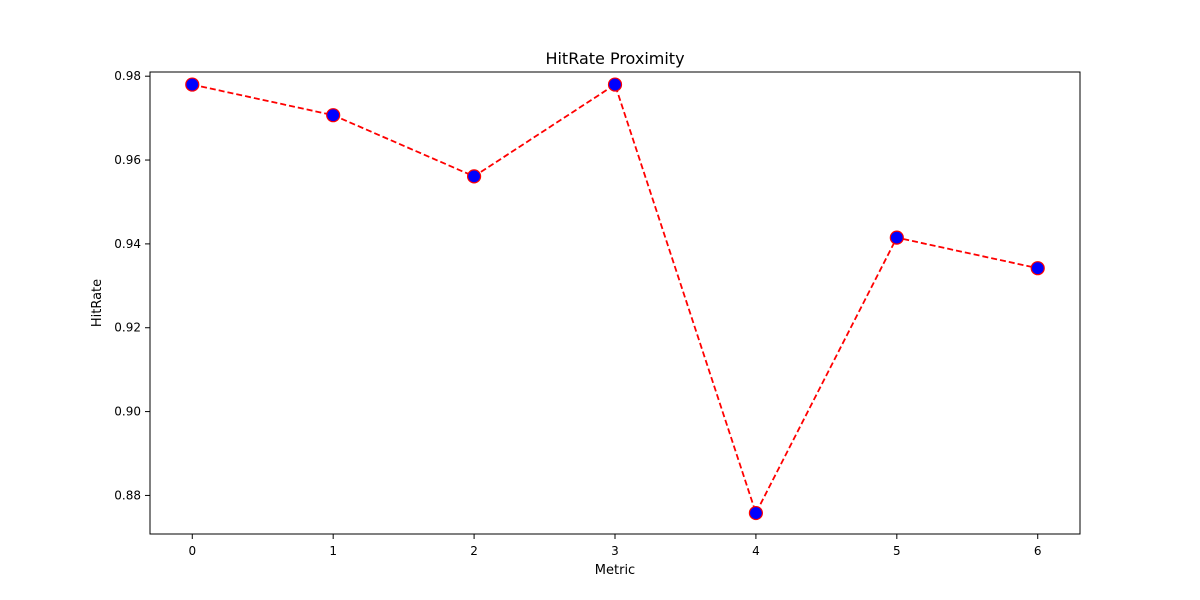  Describe the element at coordinates (127, 495) in the screenshot. I see `y-tick-label: 0.88` at that location.